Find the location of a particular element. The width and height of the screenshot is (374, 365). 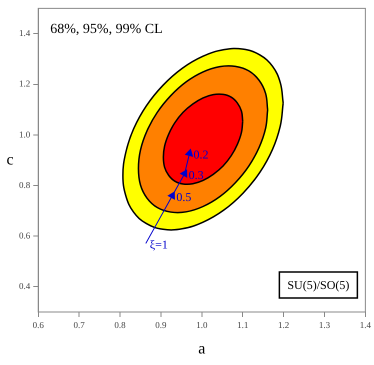

y-tick-label: 1.2 is located at coordinates (24, 83).